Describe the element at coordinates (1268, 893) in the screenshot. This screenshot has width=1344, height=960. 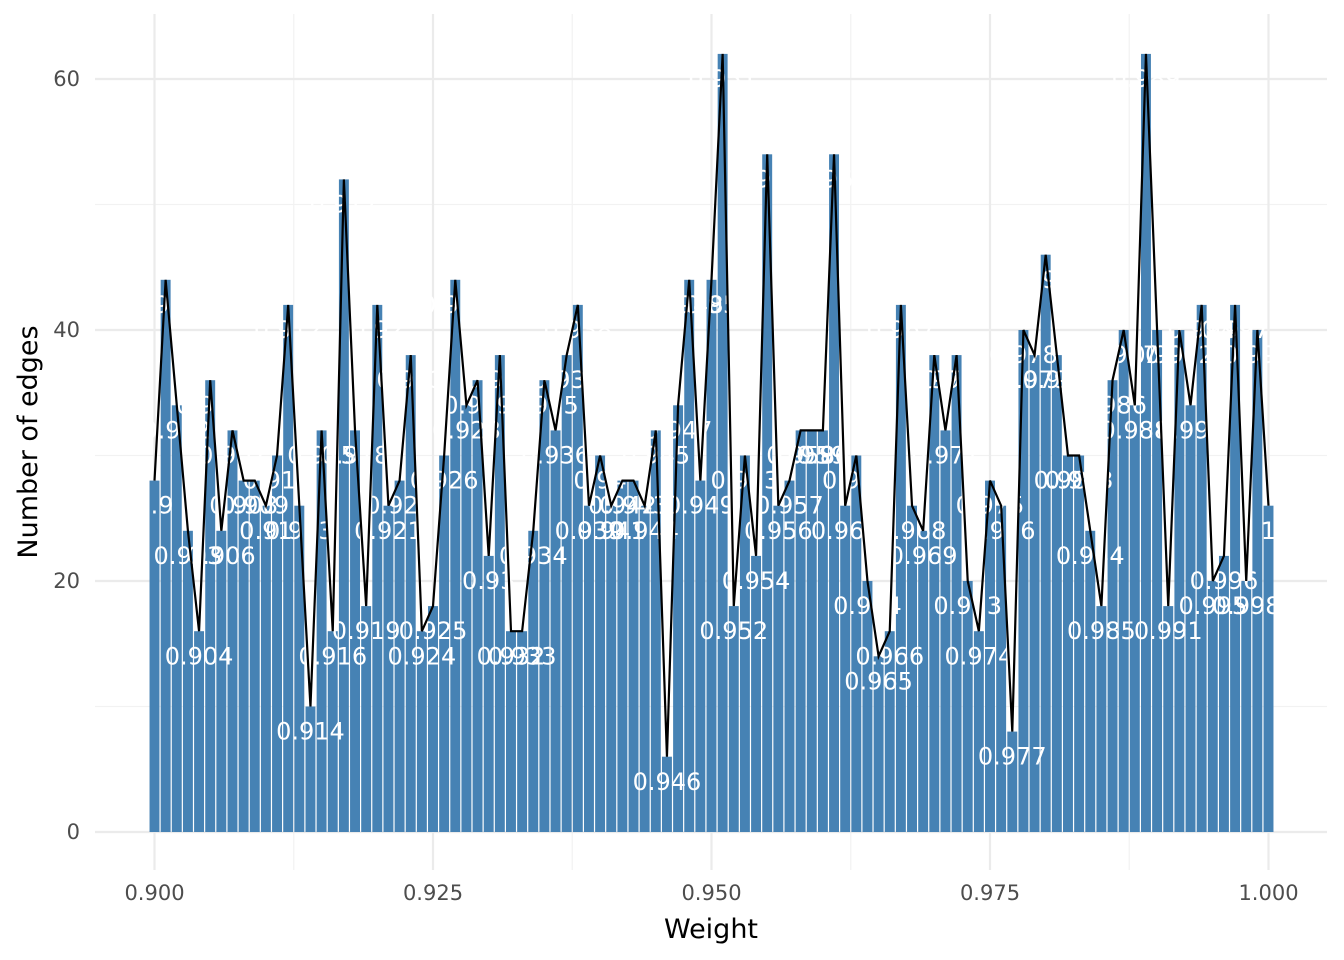
I see `x-tick-label: 1.000` at that location.